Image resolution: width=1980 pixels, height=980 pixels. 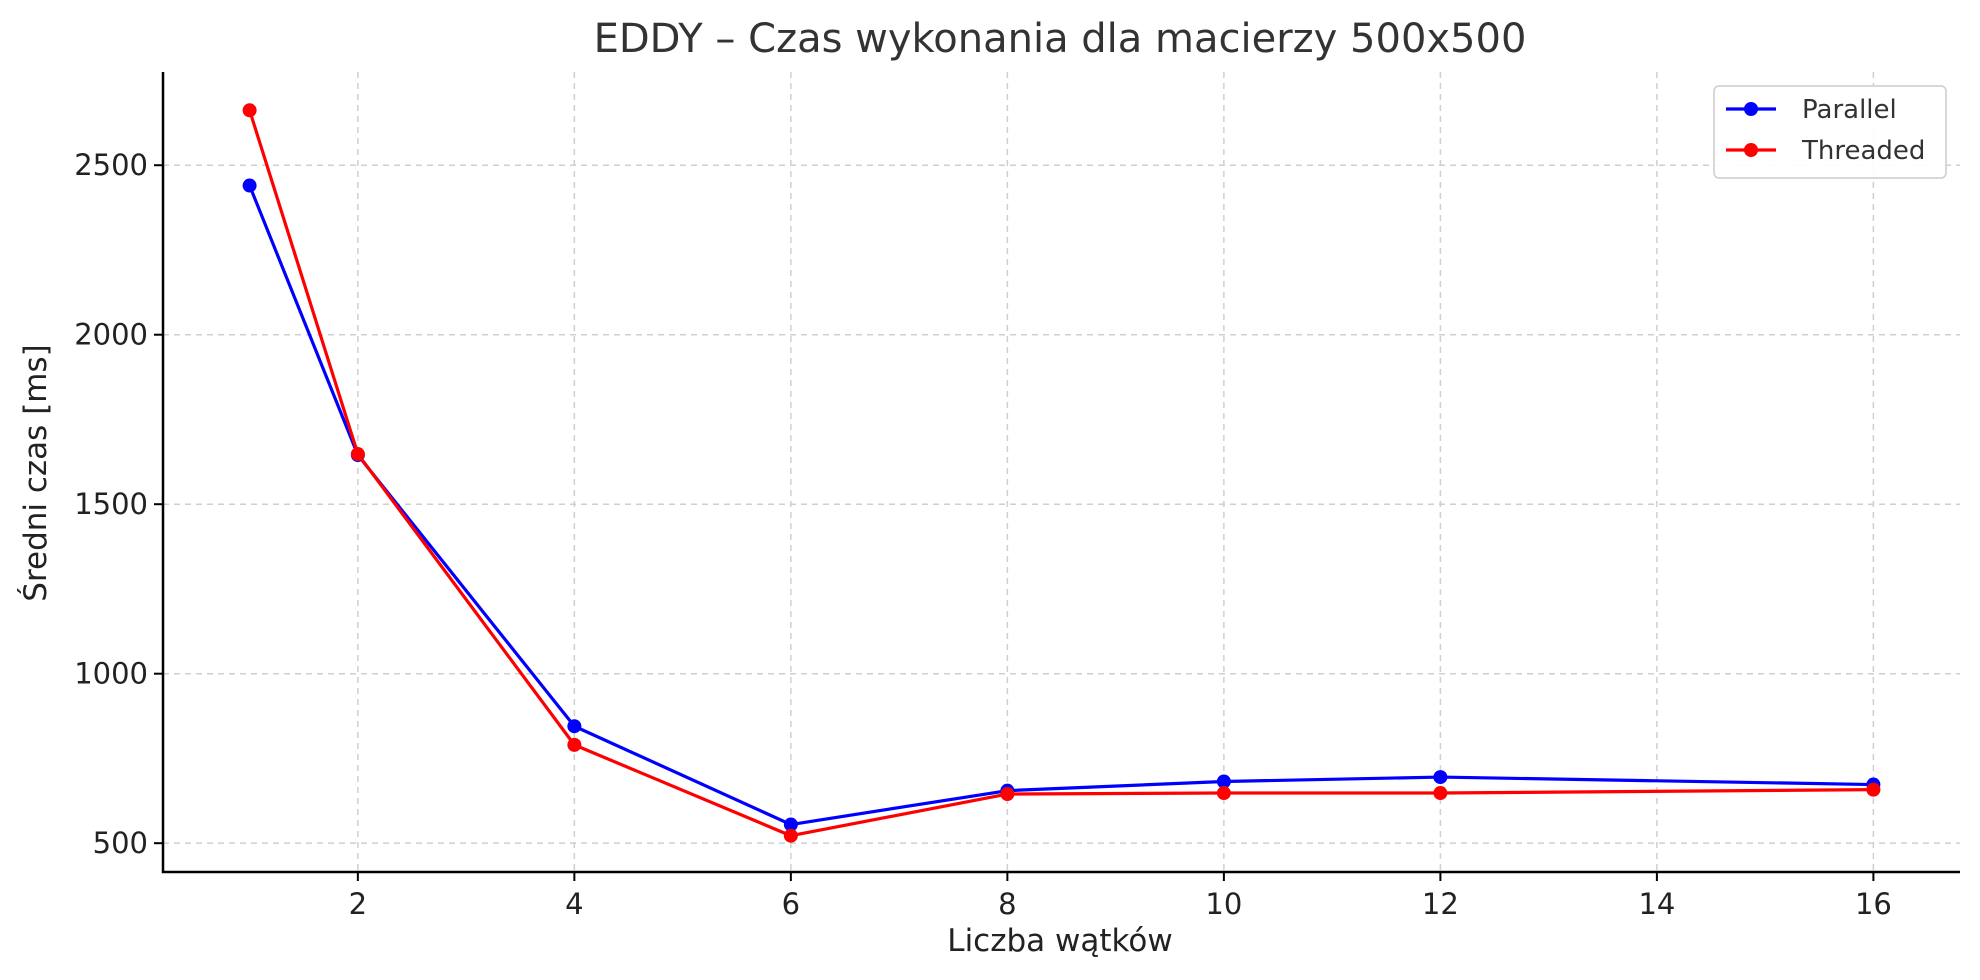 I want to click on x-axis-label: Liczba wątków, so click(x=1059, y=941).